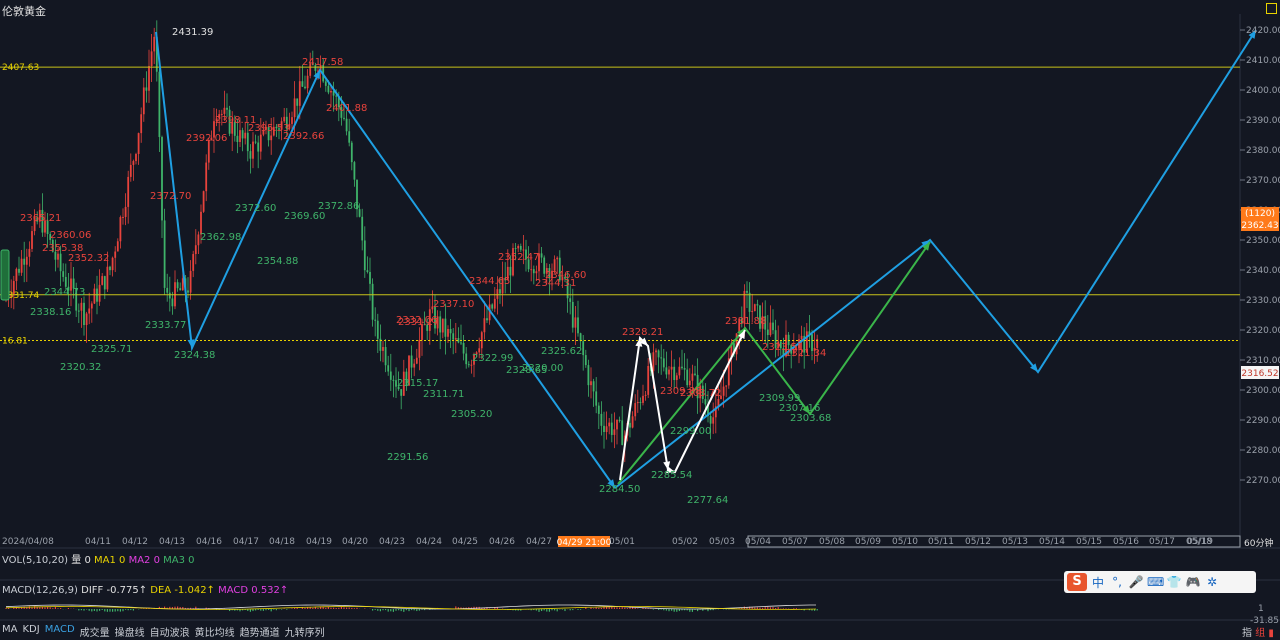 This screenshot has height=640, width=1280. Describe the element at coordinates (1136, 582) in the screenshot. I see `ime-voice-icon: 🎤` at that location.